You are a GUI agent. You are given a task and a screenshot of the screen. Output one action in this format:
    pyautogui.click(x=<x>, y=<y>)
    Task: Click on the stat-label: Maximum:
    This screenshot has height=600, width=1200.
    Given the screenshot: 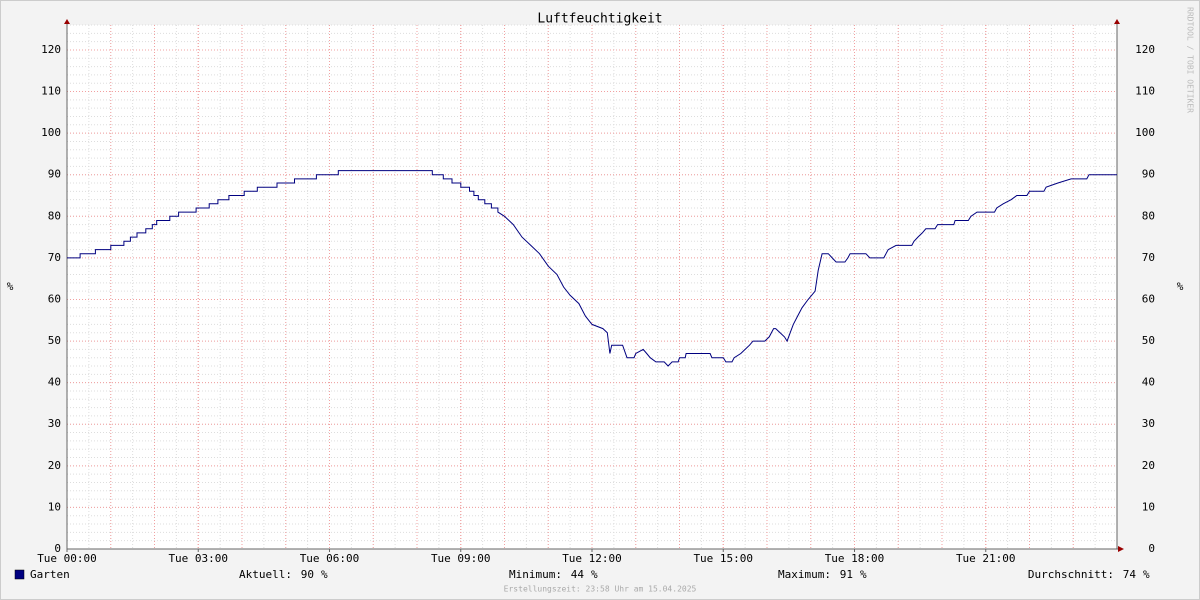 What is the action you would take?
    pyautogui.click(x=804, y=574)
    